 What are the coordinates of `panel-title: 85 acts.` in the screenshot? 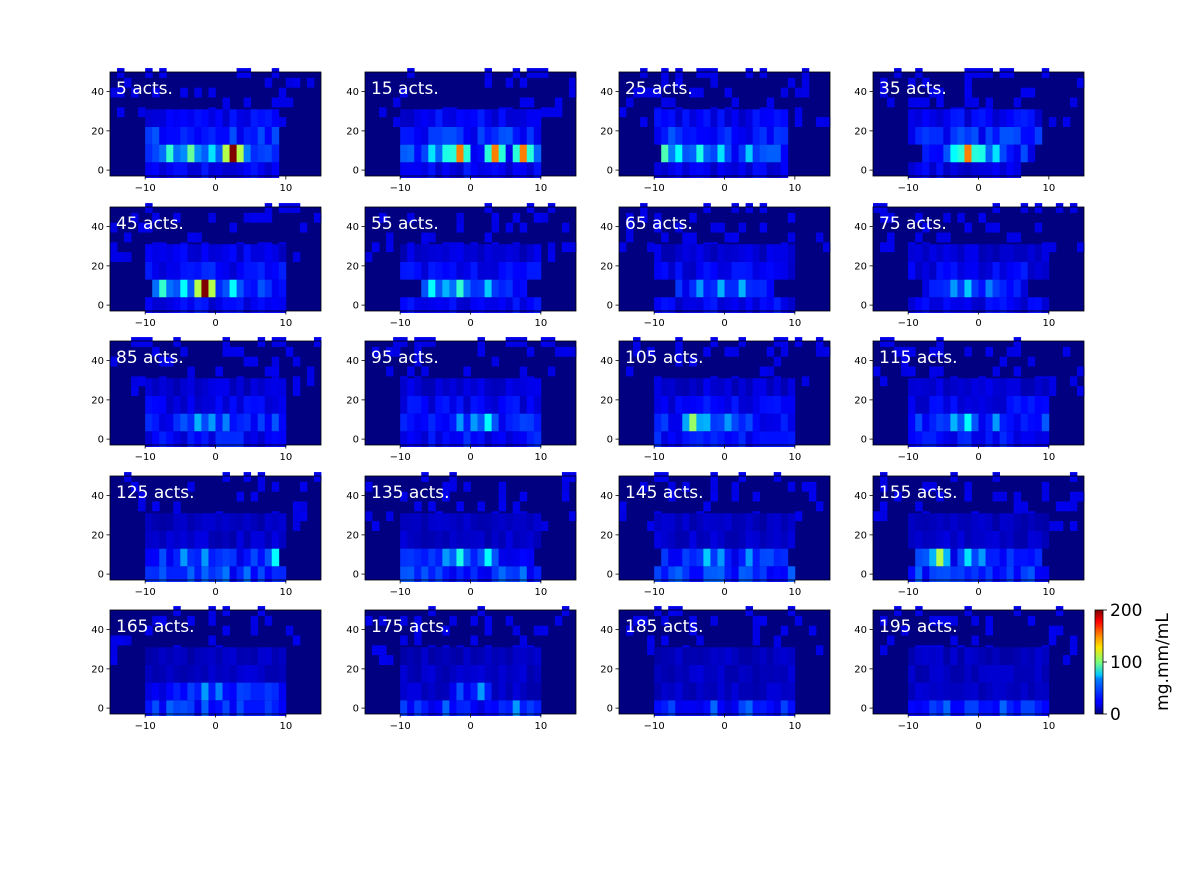 It's located at (150, 358).